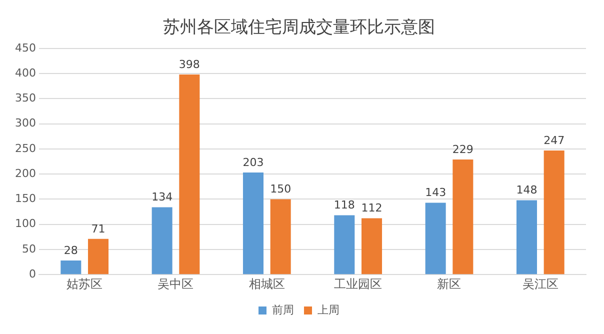 The width and height of the screenshot is (604, 334). What do you see at coordinates (540, 283) in the screenshot?
I see `x-tick-label: 吴江区` at bounding box center [540, 283].